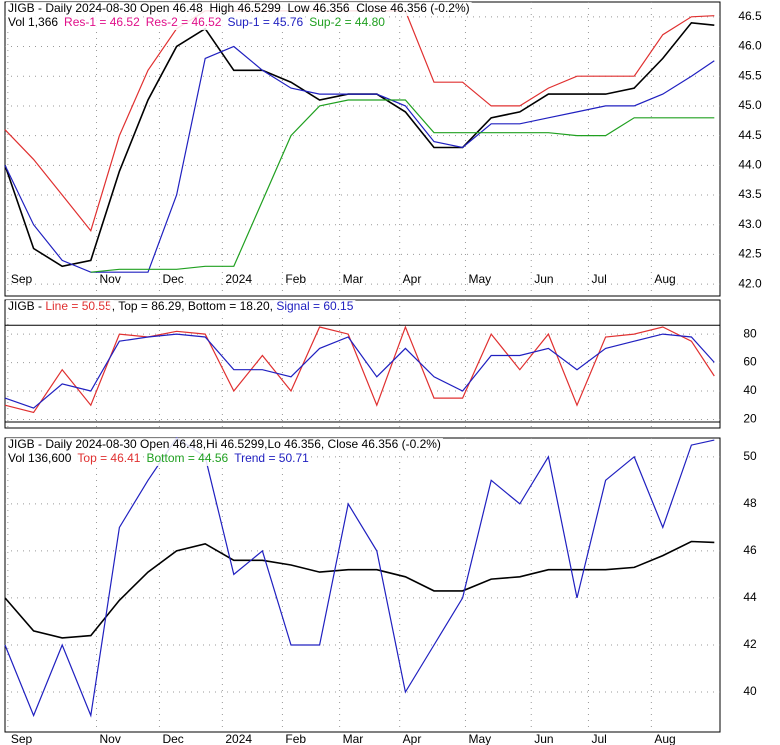  Describe the element at coordinates (750, 135) in the screenshot. I see `y-tick-label: 44.5` at that location.